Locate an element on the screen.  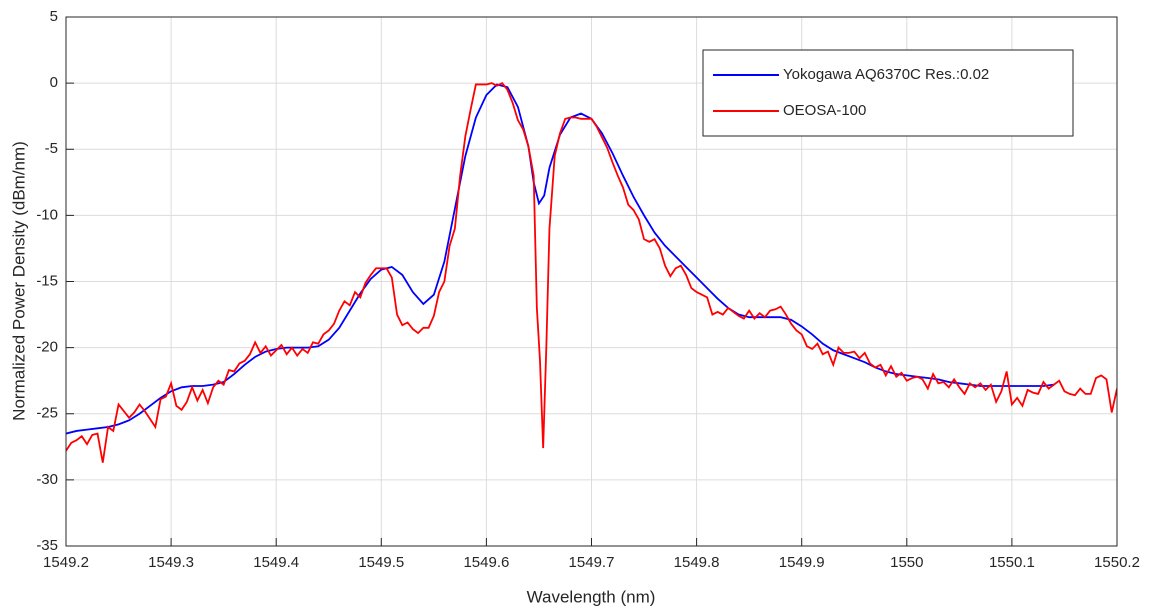
y-tick-label: -20 is located at coordinates (47, 347).